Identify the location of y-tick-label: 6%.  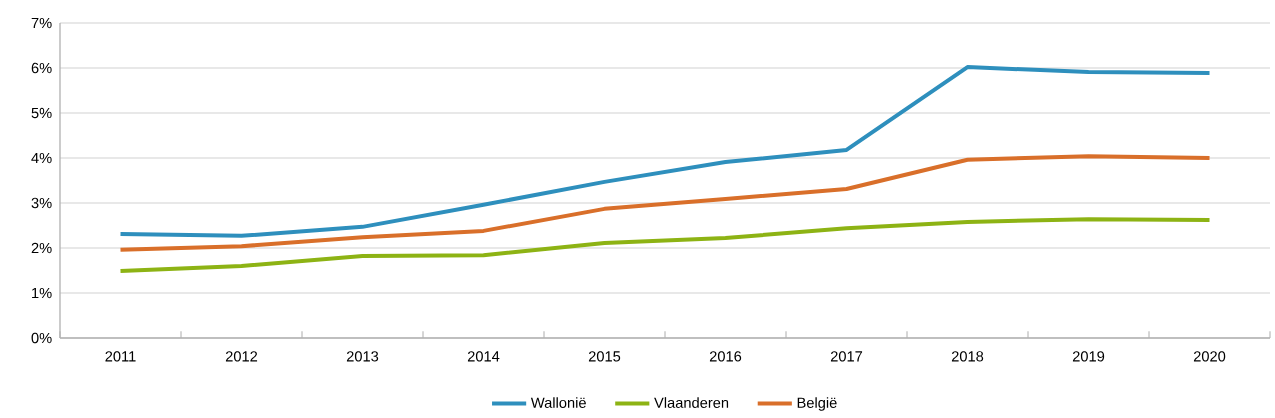
(41, 68).